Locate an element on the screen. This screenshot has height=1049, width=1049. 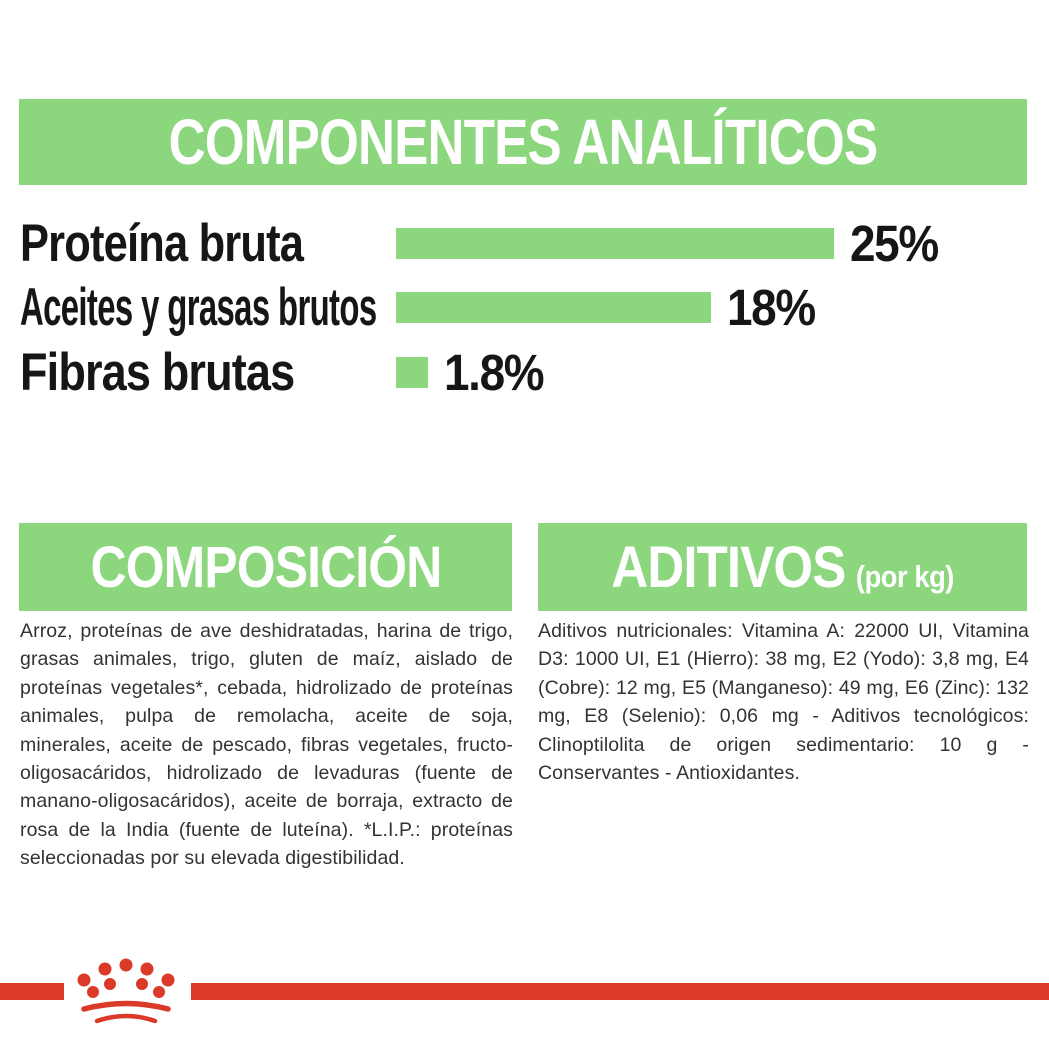
analytical-components-header: COMPONENTES ANALÍTICOS is located at coordinates (523, 142).